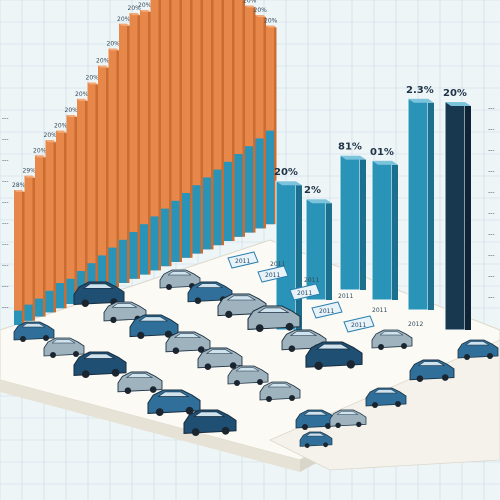 This screenshot has width=500, height=500. I want to click on blue-bar-label: 01%, so click(382, 152).